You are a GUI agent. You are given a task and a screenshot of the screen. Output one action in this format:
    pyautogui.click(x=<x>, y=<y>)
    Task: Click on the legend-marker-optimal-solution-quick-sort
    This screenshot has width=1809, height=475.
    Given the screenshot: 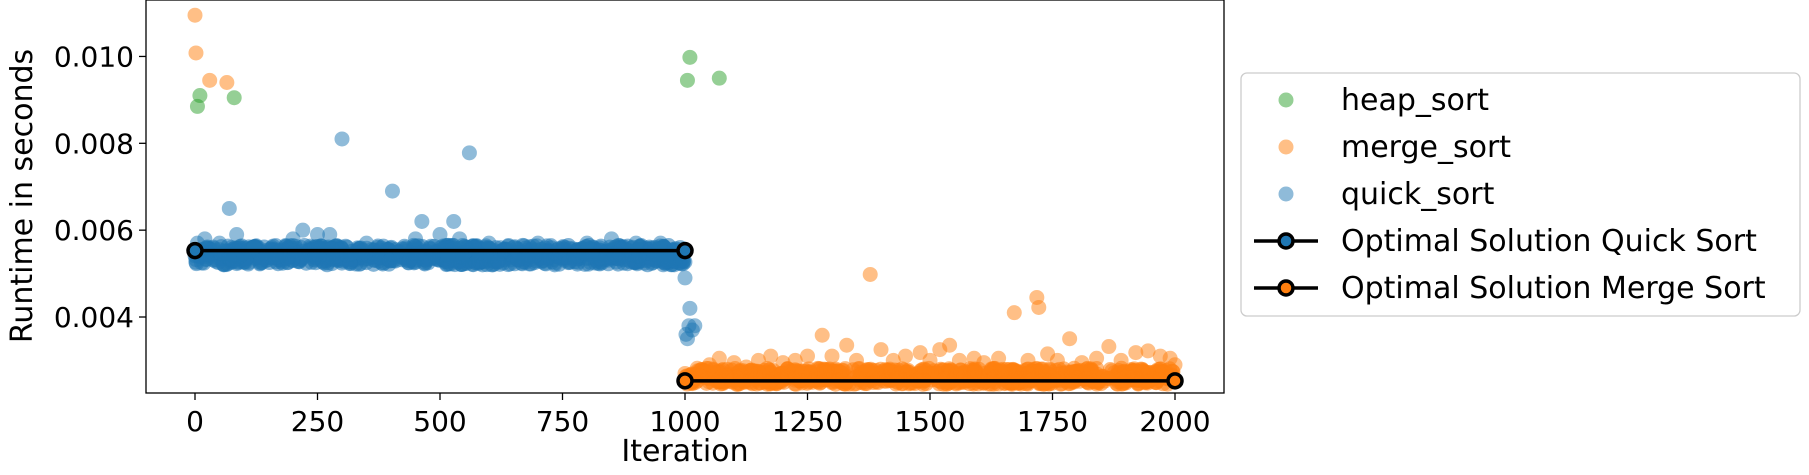 What is the action you would take?
    pyautogui.click(x=1286, y=241)
    